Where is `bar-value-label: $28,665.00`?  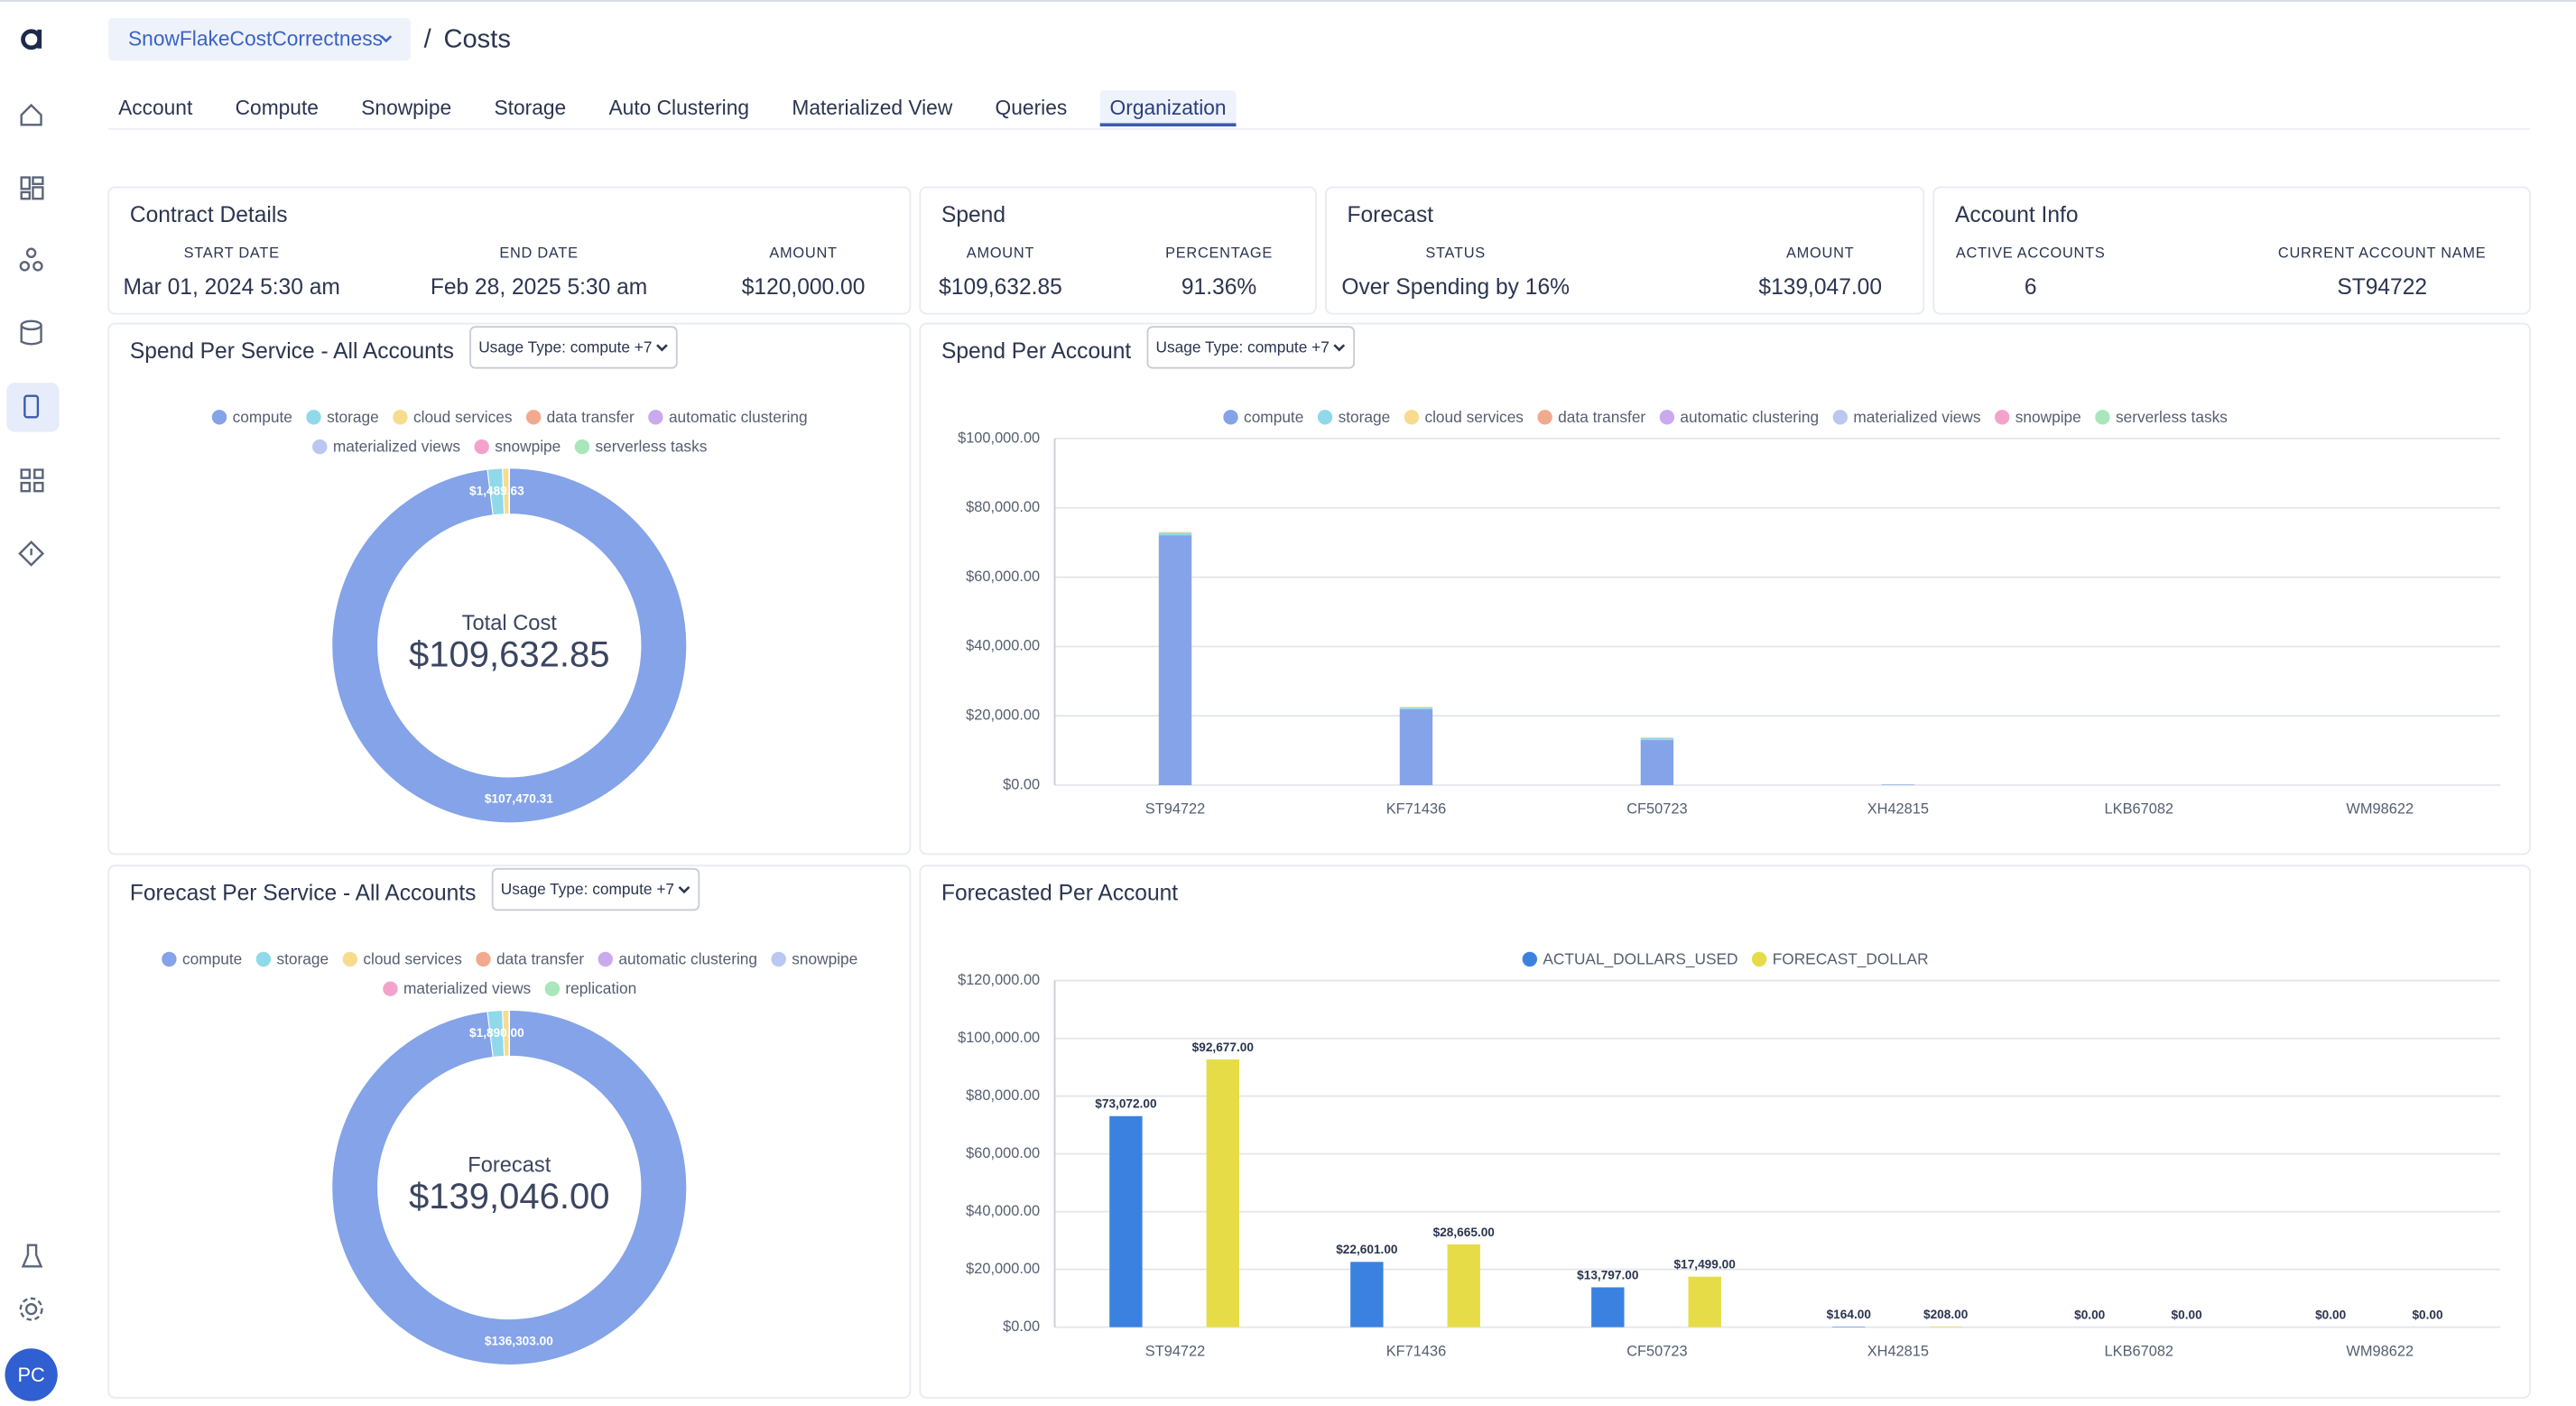 bar-value-label: $28,665.00 is located at coordinates (1464, 1233).